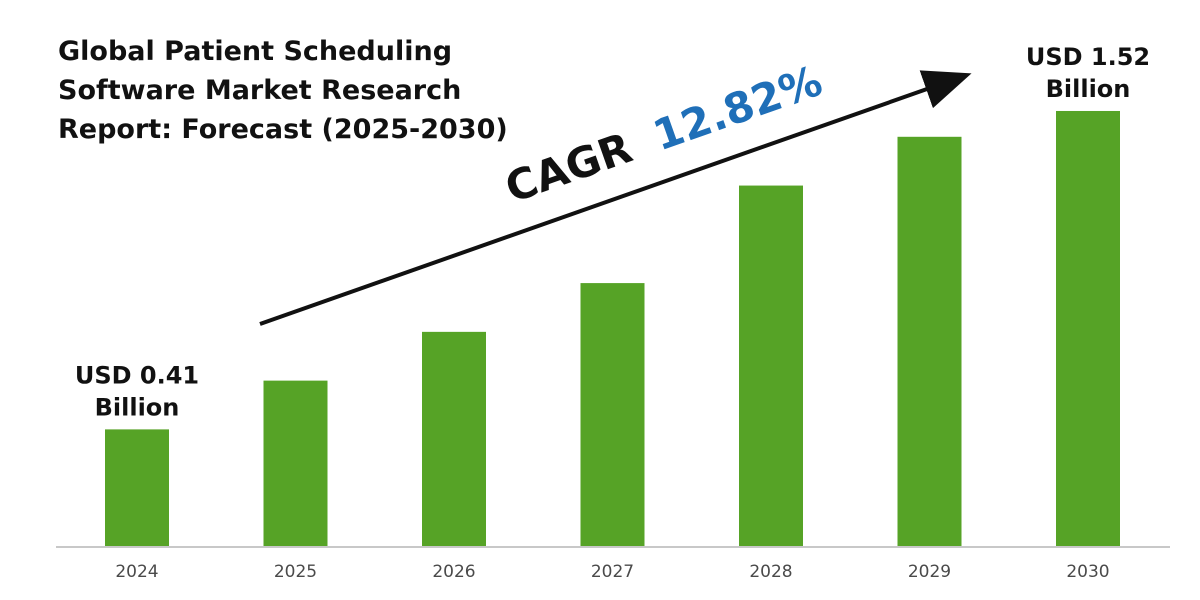  What do you see at coordinates (283, 129) in the screenshot?
I see `chart-title-line-3: Report: Forecast (2025-2030)` at bounding box center [283, 129].